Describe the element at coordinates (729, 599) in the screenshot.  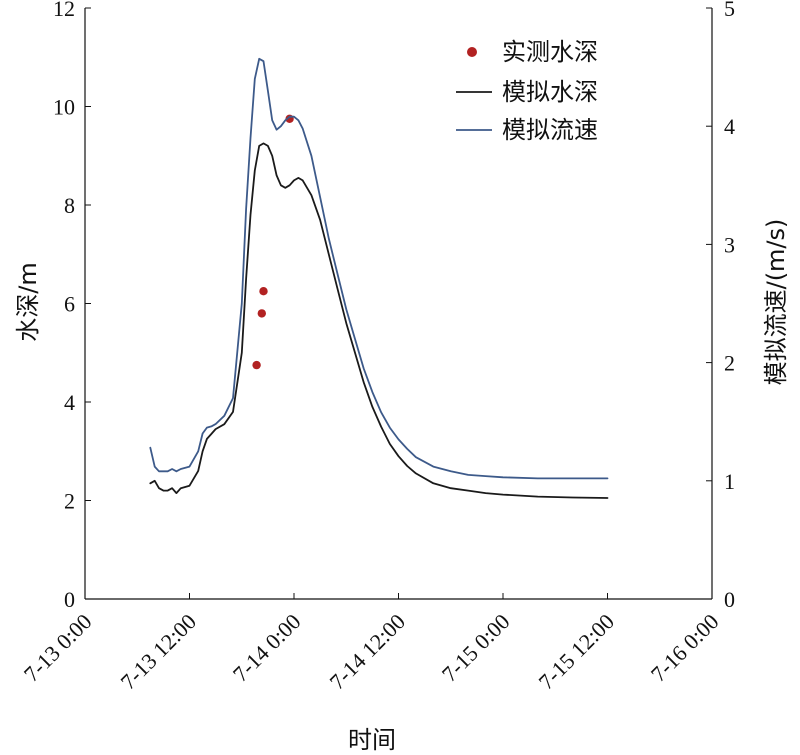
I see `y-right-tick-label: 0` at that location.